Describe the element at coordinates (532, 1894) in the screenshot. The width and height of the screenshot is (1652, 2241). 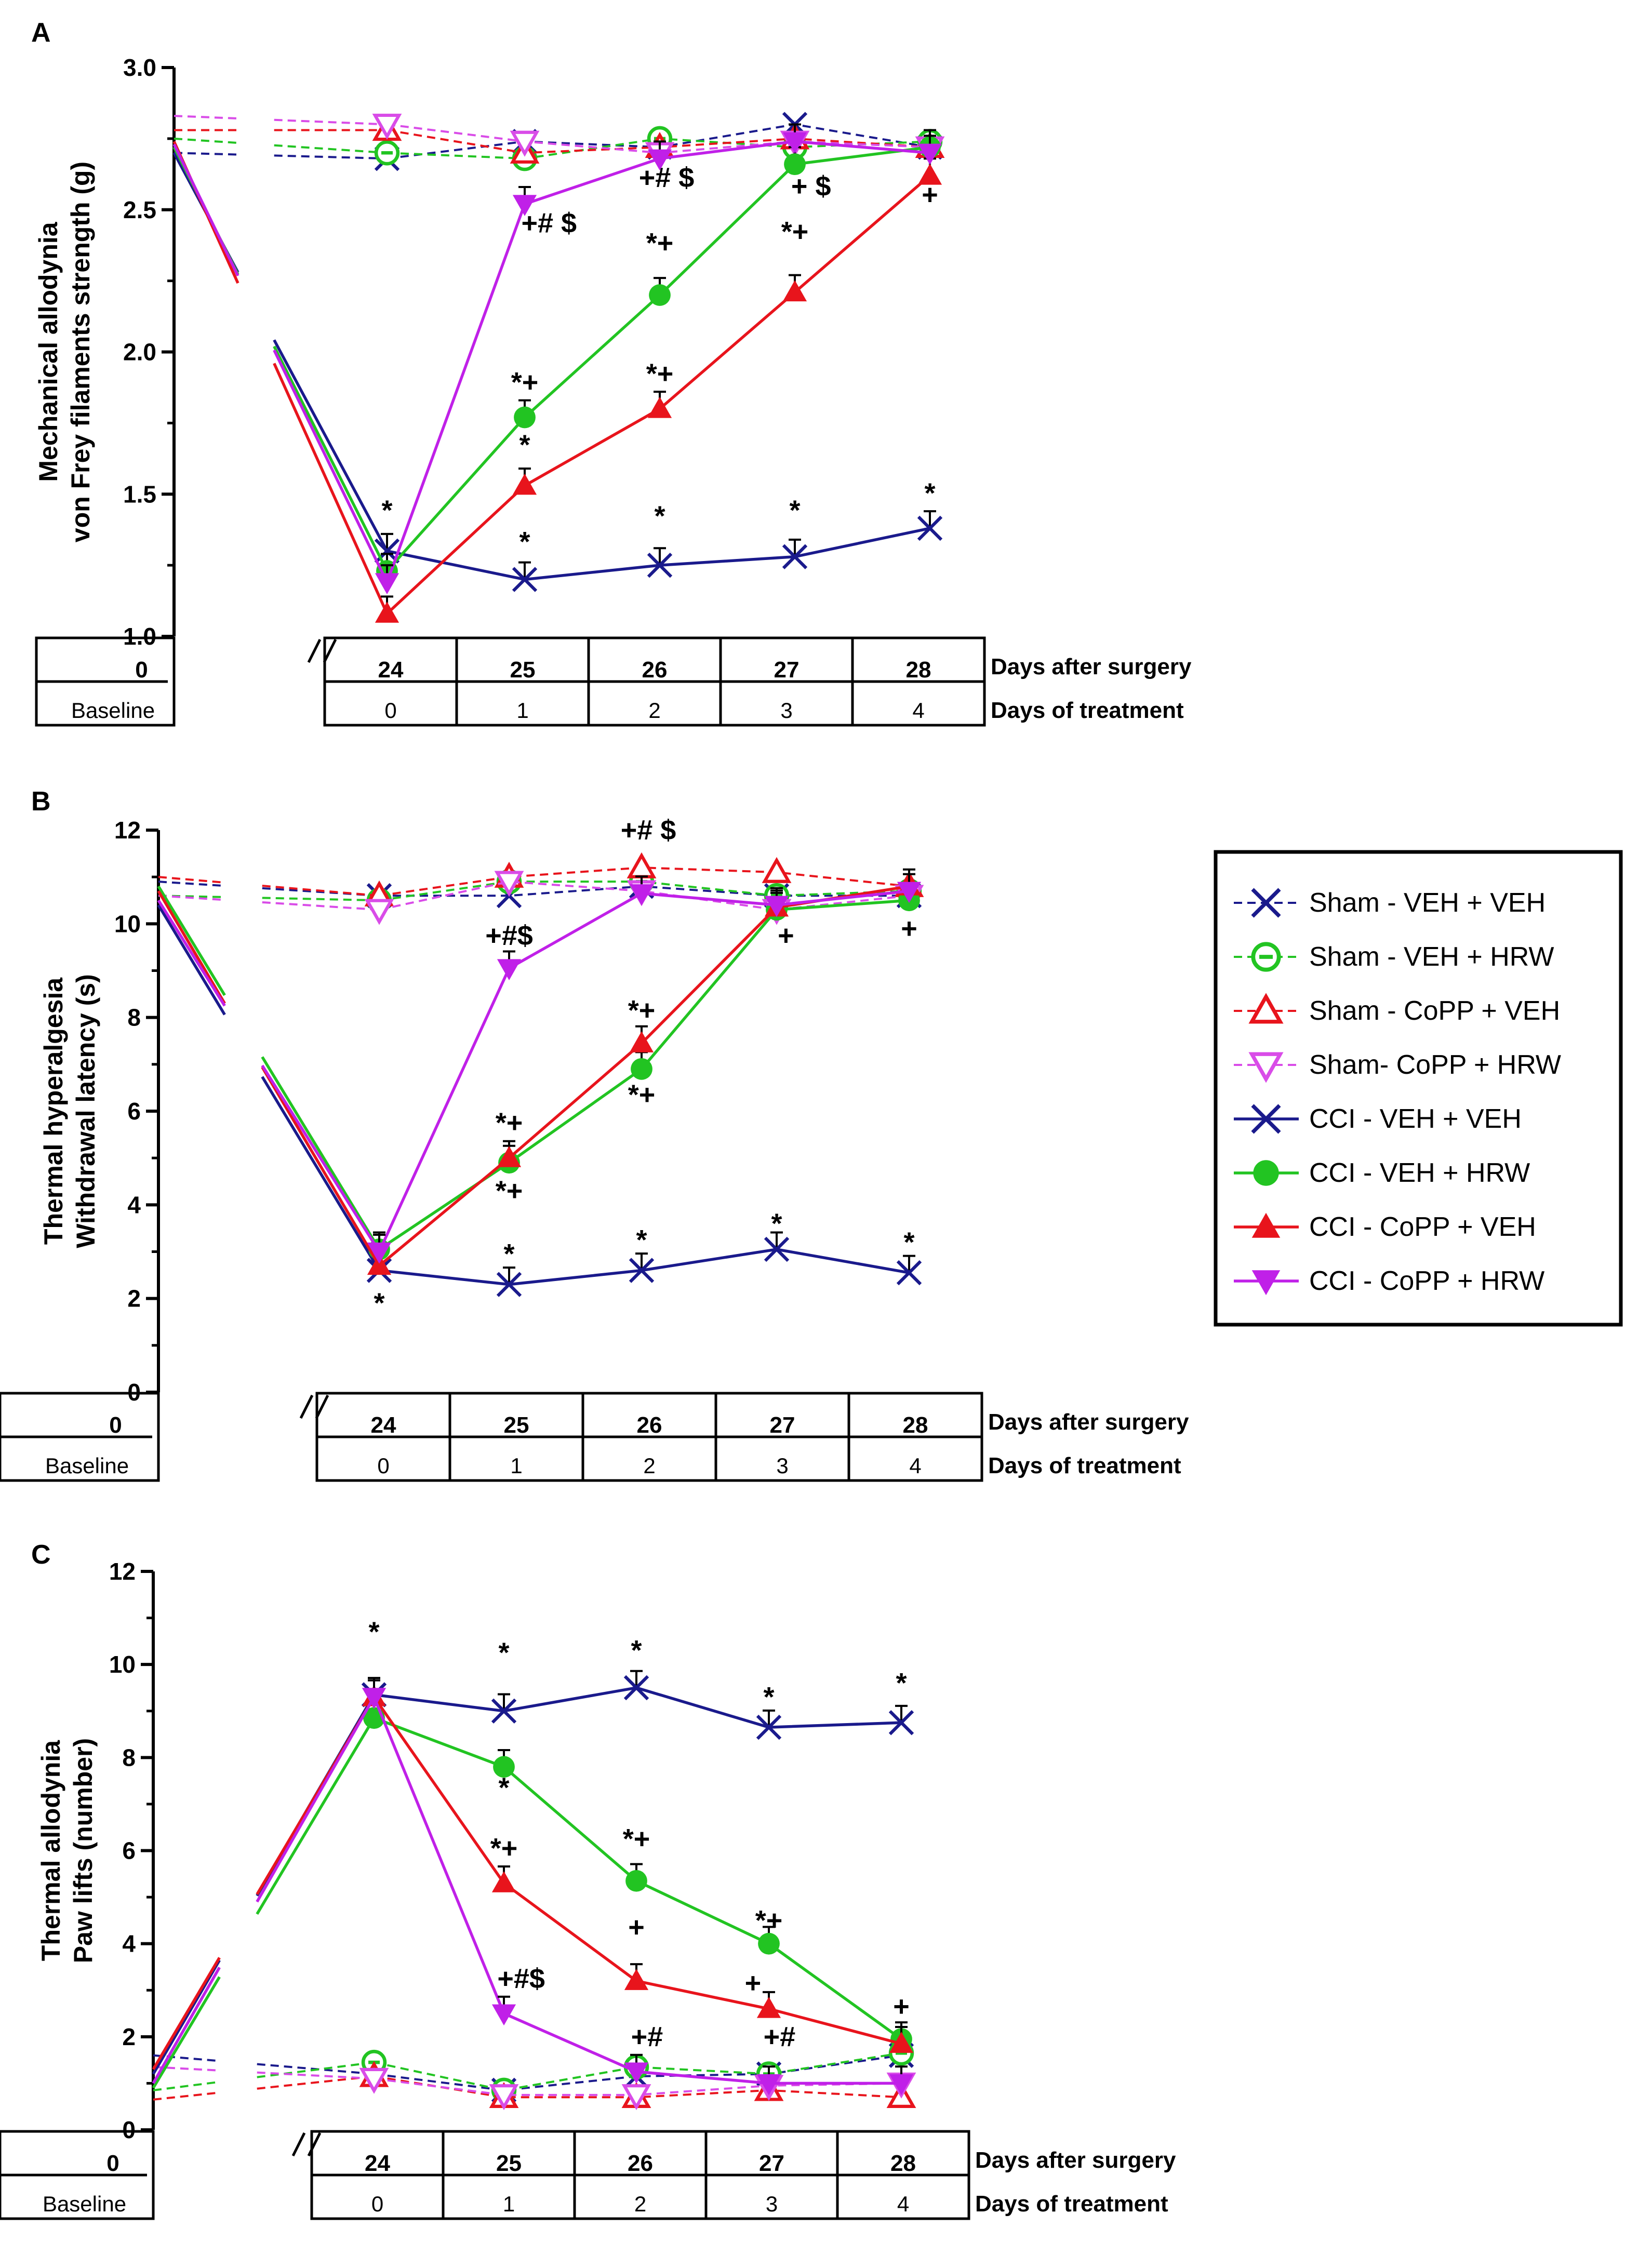
I see `series-cci-veh-hrw` at that location.